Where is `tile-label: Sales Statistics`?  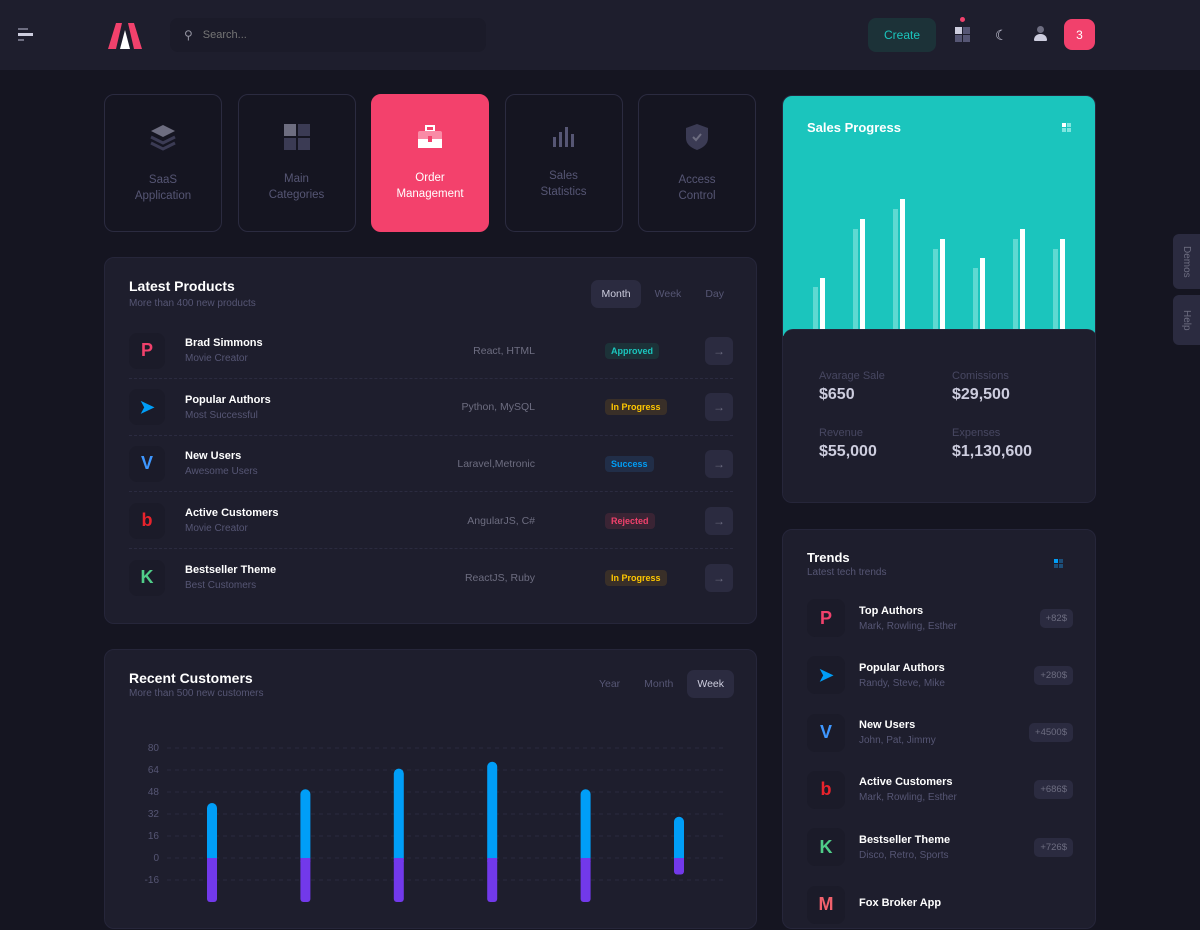
tile-label: Sales Statistics is located at coordinates (563, 184).